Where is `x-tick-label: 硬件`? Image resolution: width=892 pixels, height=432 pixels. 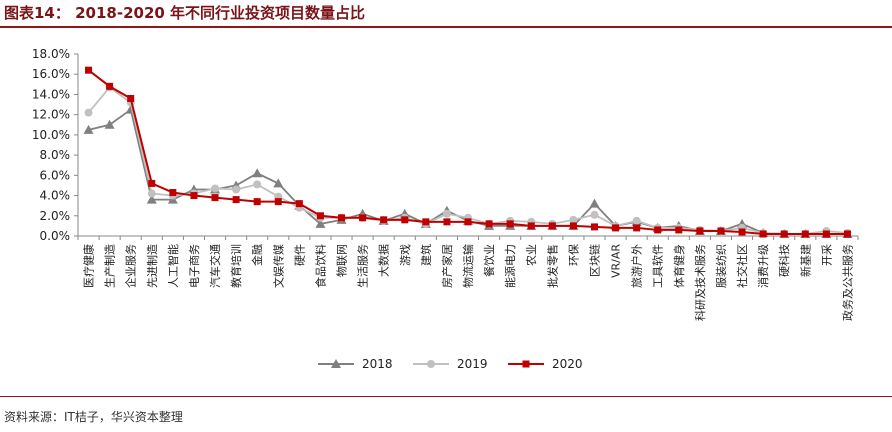
x-tick-label: 硬件 is located at coordinates (299, 255).